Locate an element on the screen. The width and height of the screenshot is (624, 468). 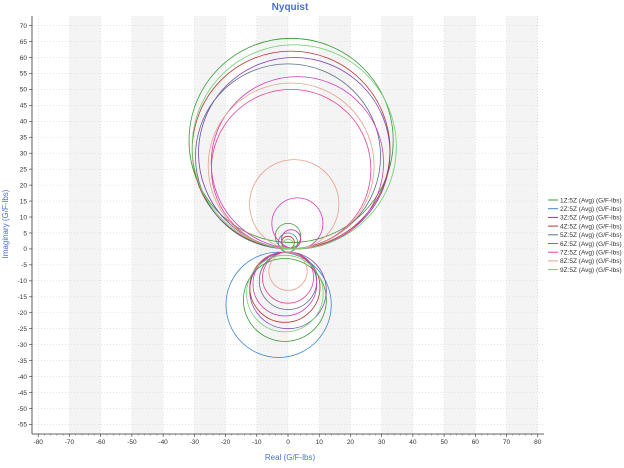
y-tick-label: -40 is located at coordinates (23, 377).